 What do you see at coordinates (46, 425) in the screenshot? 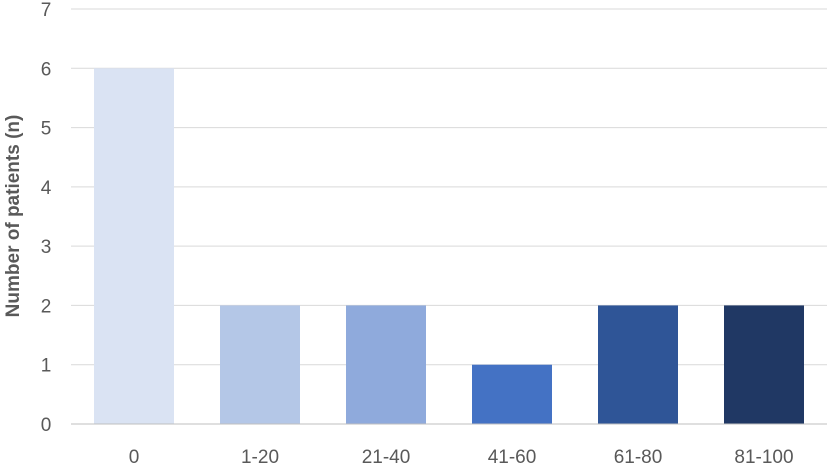
I see `y-tick-label: 0` at bounding box center [46, 425].